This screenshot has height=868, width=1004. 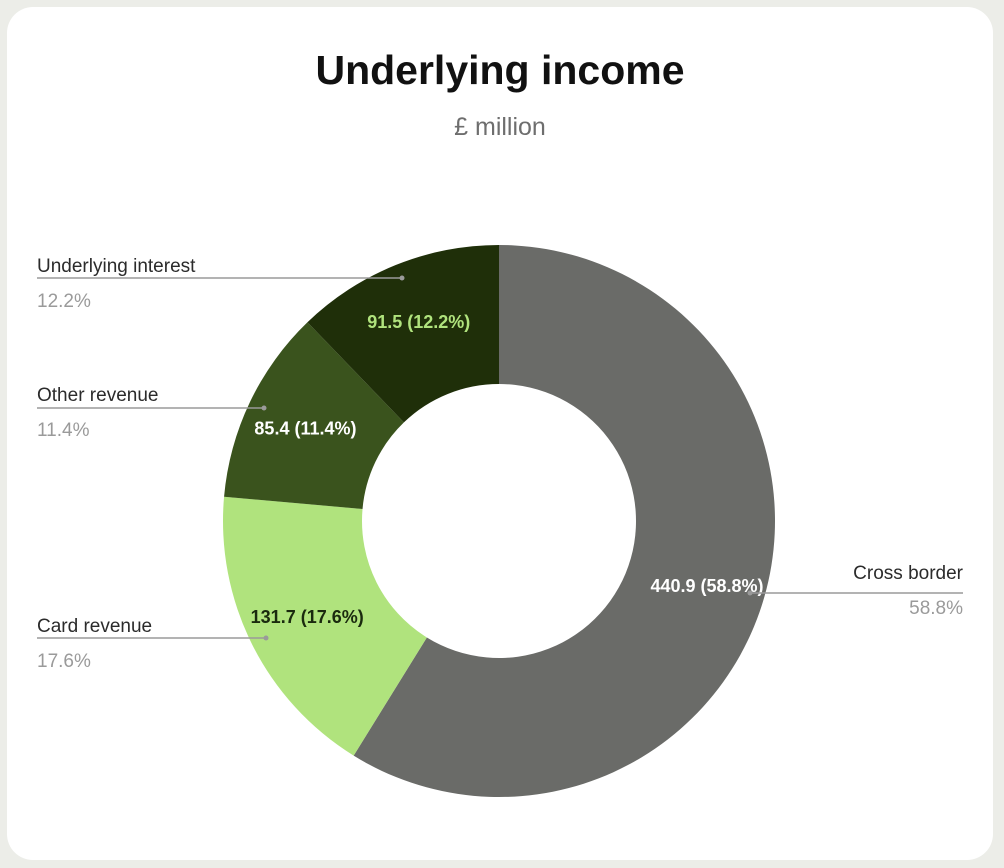 What do you see at coordinates (63, 430) in the screenshot?
I see `legend-percent-other-revenue: 11.4%` at bounding box center [63, 430].